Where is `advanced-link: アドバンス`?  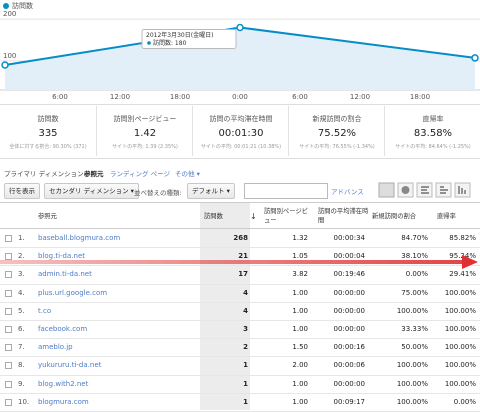
advanced-link: アドバンス is located at coordinates (347, 192).